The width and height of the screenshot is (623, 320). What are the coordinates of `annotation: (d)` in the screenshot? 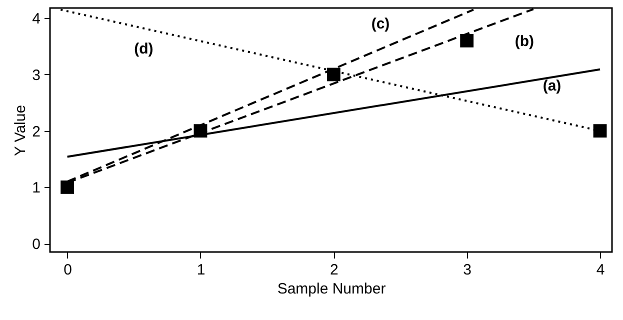 It's located at (144, 49).